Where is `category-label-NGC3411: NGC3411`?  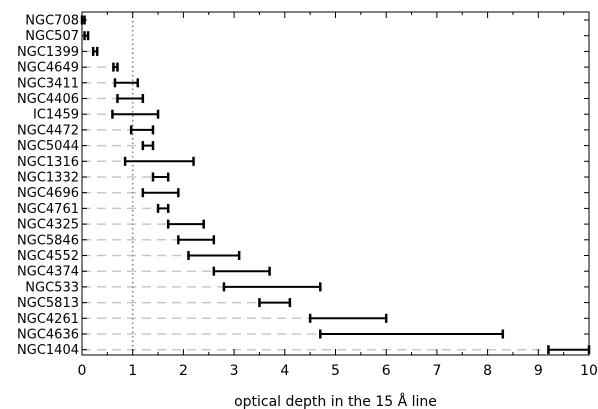
category-label-NGC3411: NGC3411 is located at coordinates (48, 83).